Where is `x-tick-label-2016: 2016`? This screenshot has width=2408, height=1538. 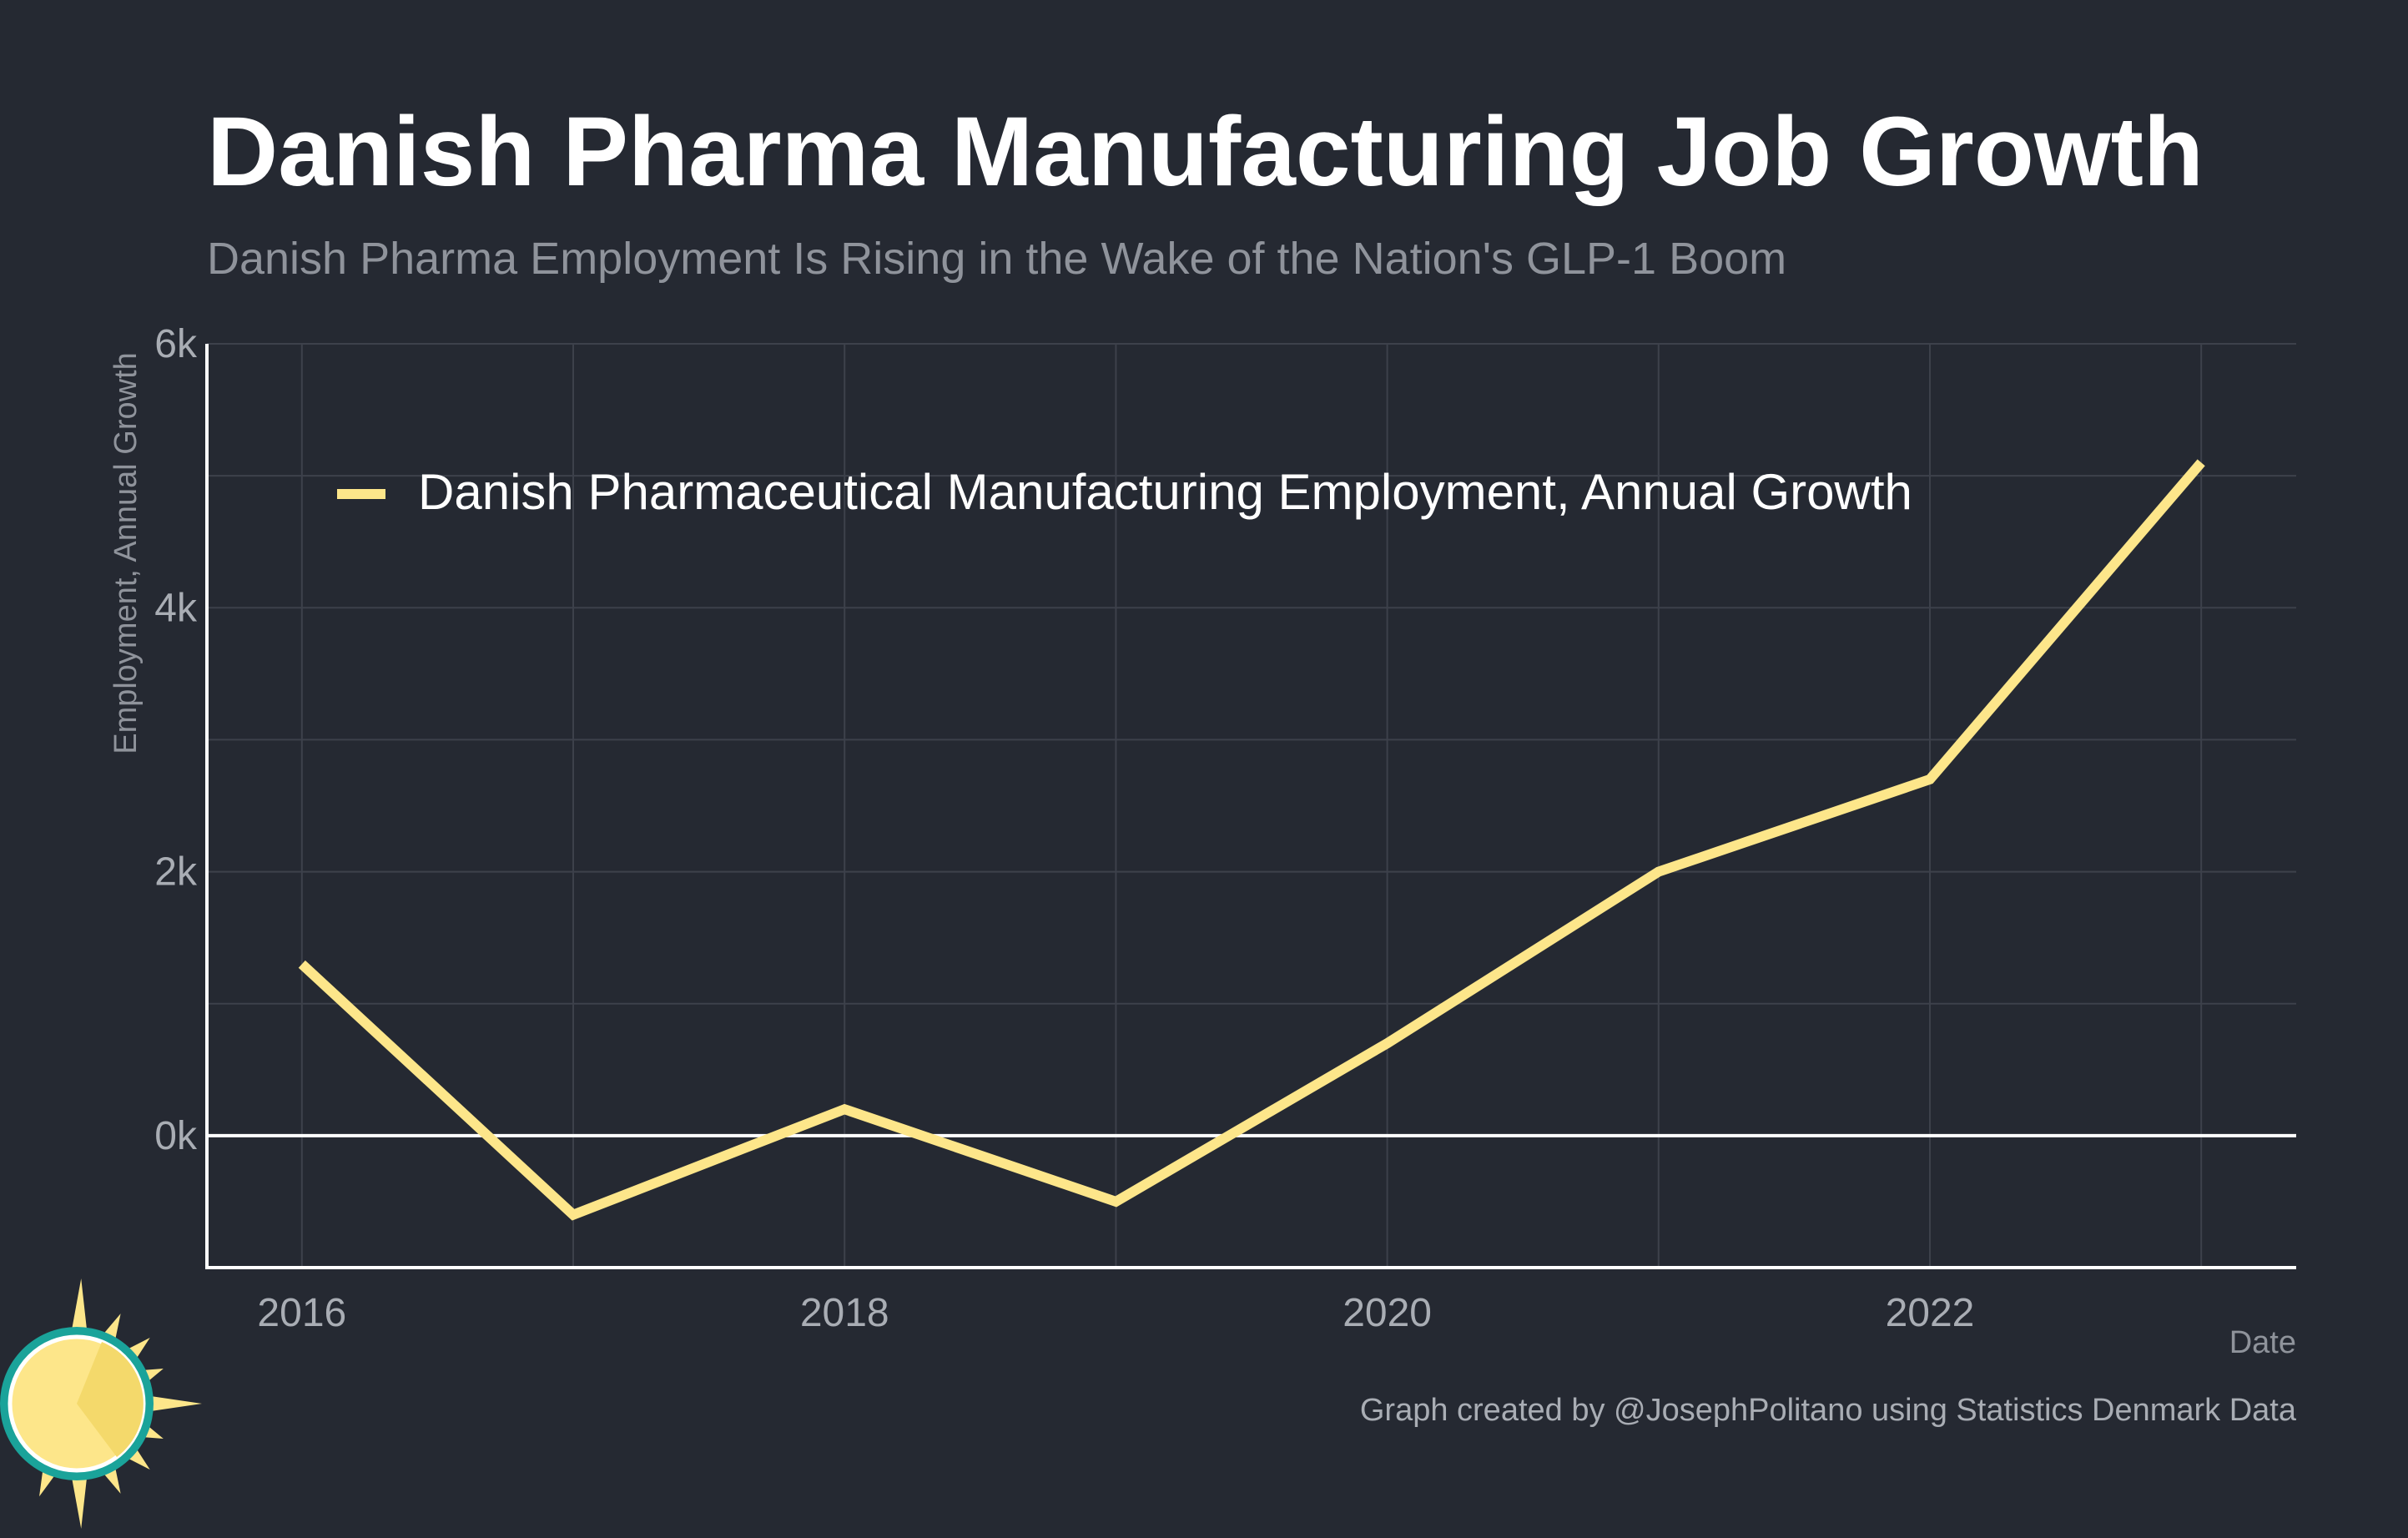 x-tick-label-2016: 2016 is located at coordinates (301, 1313).